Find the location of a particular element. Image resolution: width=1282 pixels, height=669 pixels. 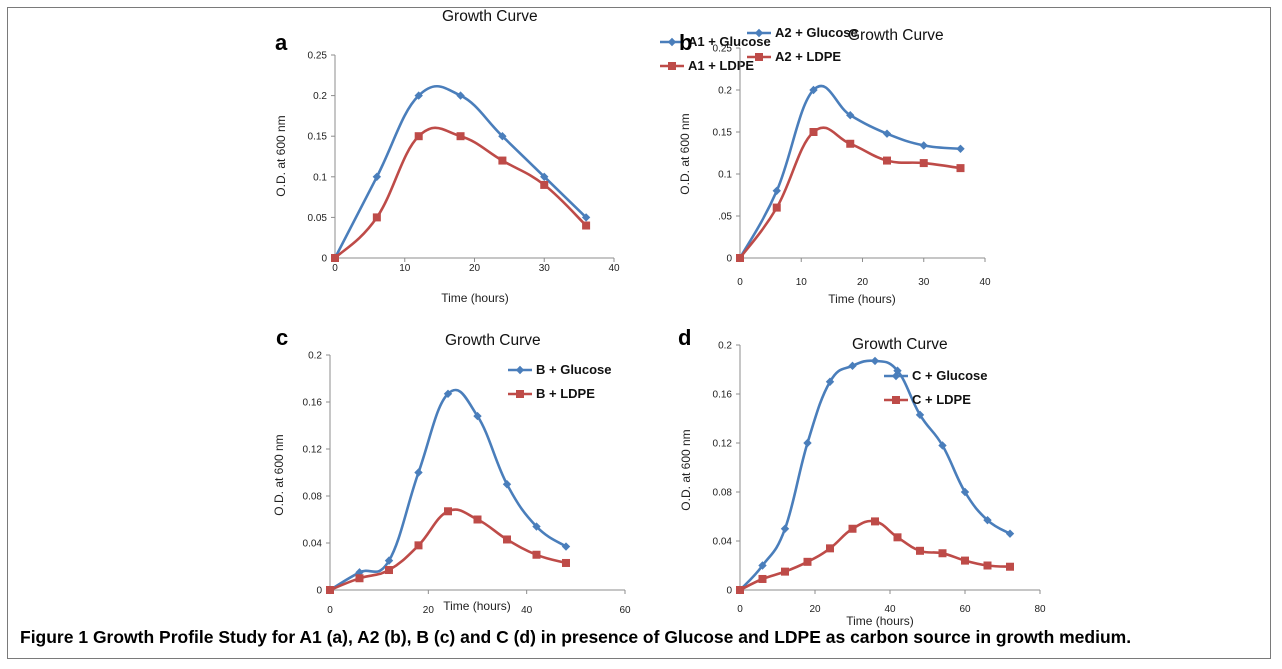

legend-label-c-1: B + LDPE is located at coordinates (565, 393).